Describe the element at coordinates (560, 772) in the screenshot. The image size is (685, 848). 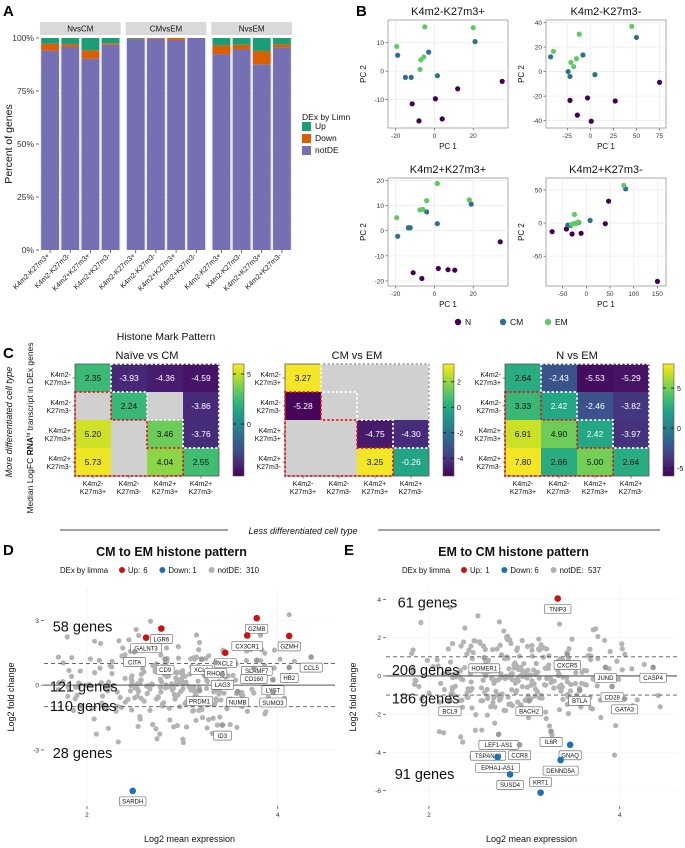
I see `gene-label: DENND5A` at that location.